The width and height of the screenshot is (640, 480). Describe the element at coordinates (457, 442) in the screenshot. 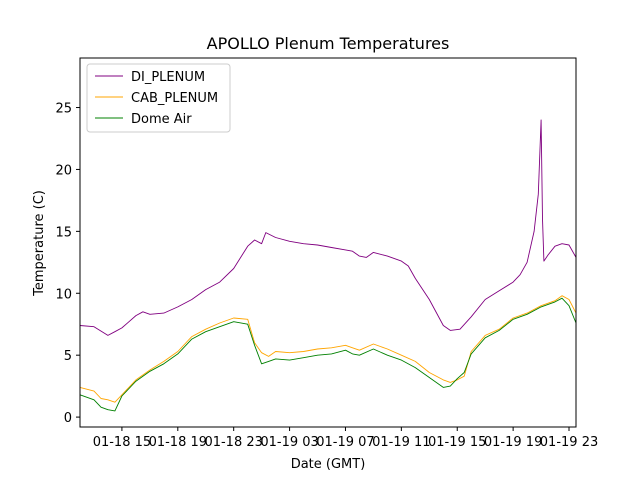

I see `x-tick-label: 01-19 15` at that location.